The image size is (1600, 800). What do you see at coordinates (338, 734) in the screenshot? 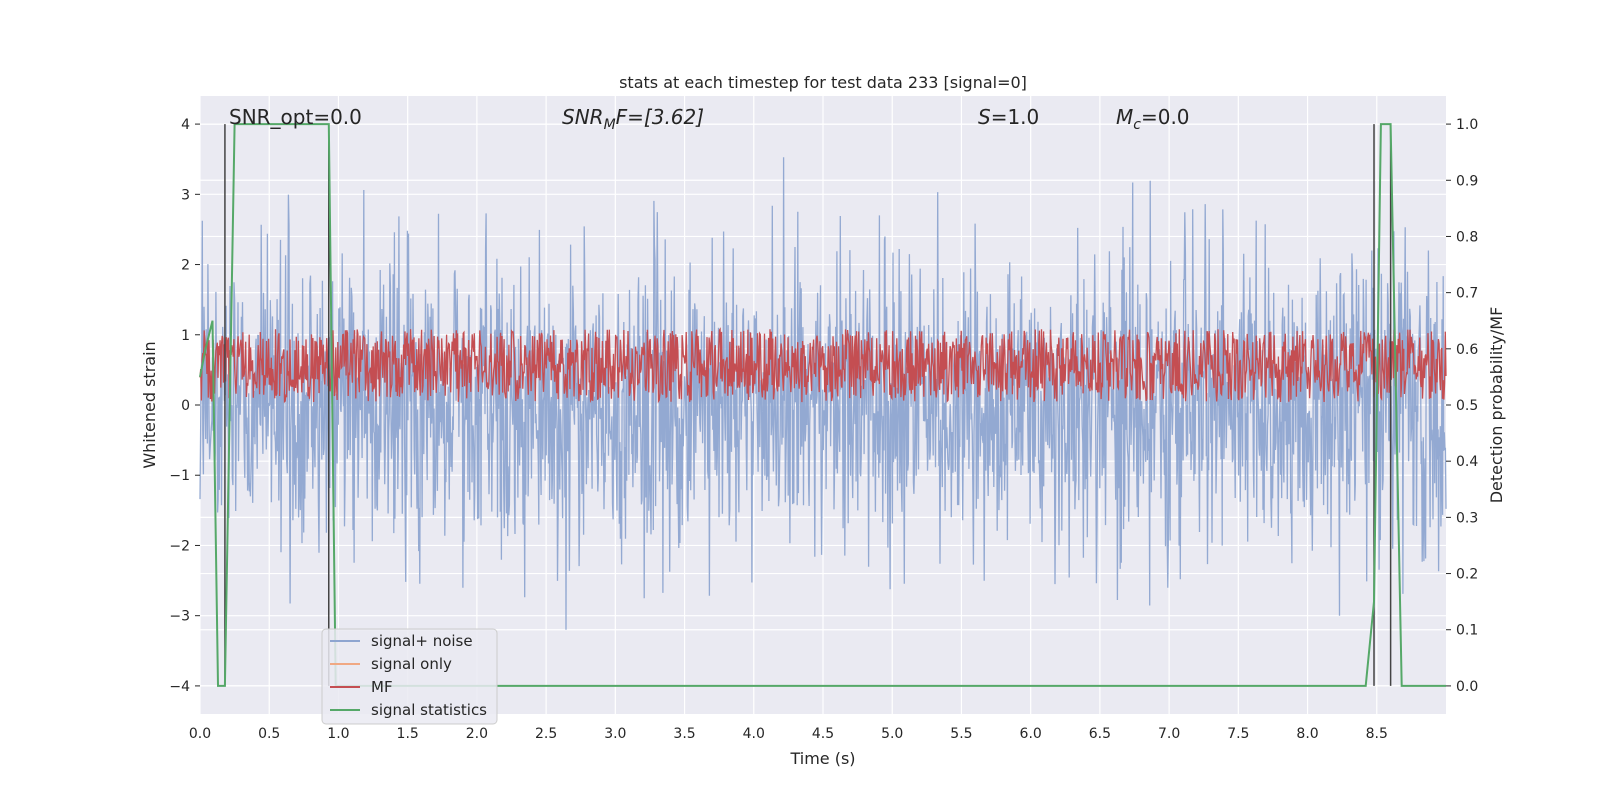
I see `x-tick-label: 1.0` at bounding box center [338, 734].